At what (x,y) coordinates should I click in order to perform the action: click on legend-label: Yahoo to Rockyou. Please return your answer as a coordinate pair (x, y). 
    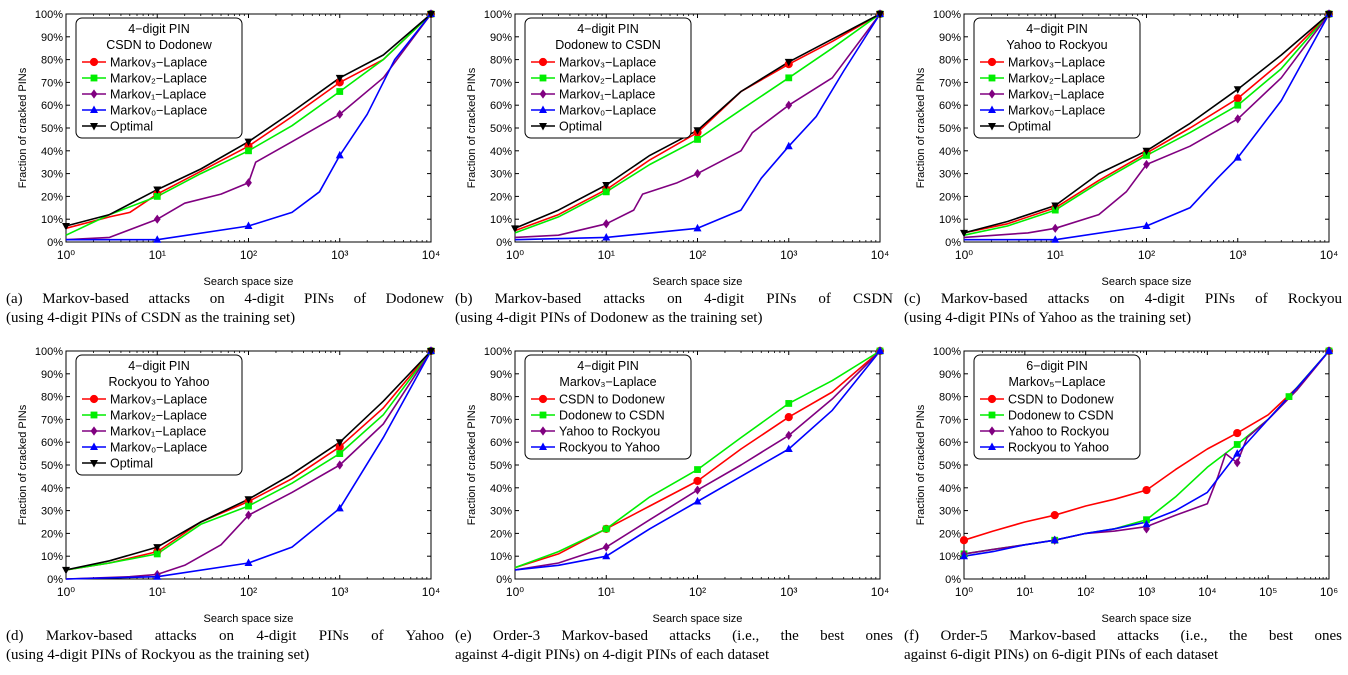
    Looking at the image, I should click on (609, 432).